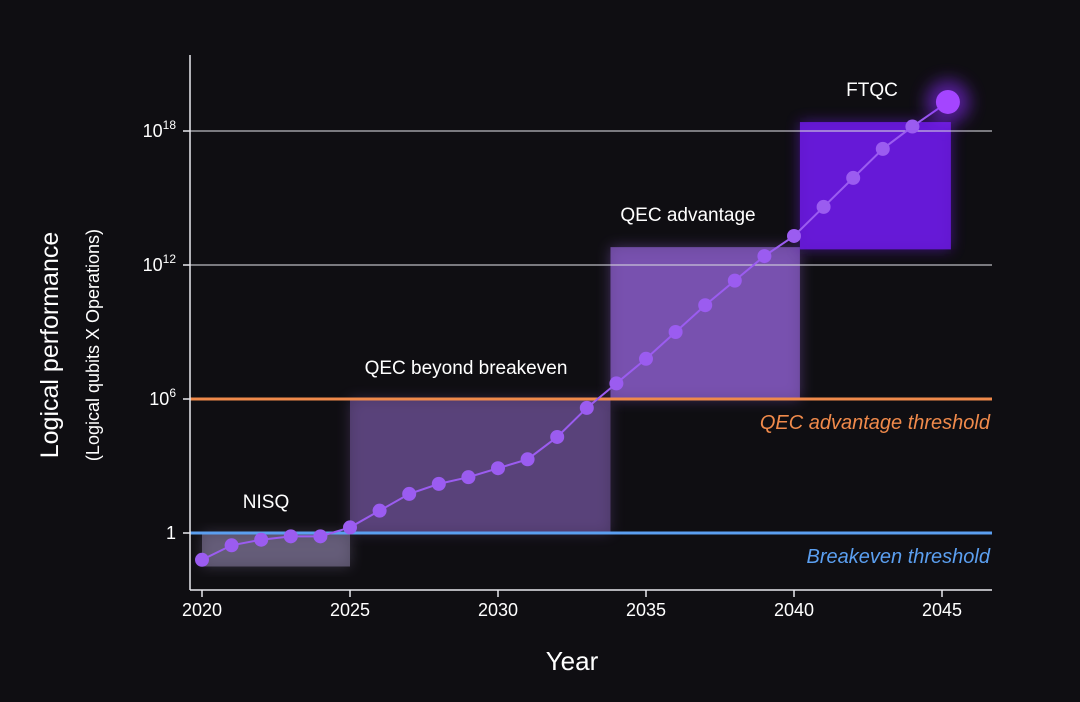 The image size is (1080, 702). What do you see at coordinates (942, 610) in the screenshot?
I see `x-tick-label: 2045` at bounding box center [942, 610].